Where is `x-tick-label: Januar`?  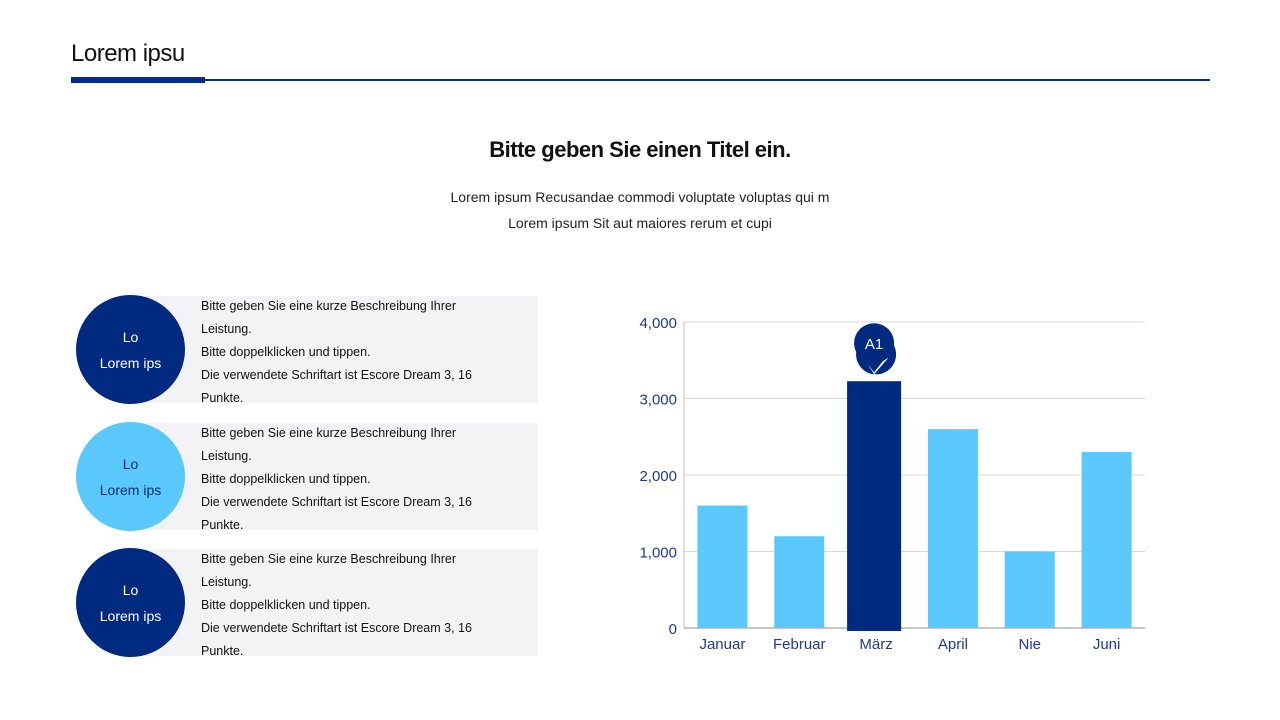
x-tick-label: Januar is located at coordinates (722, 644).